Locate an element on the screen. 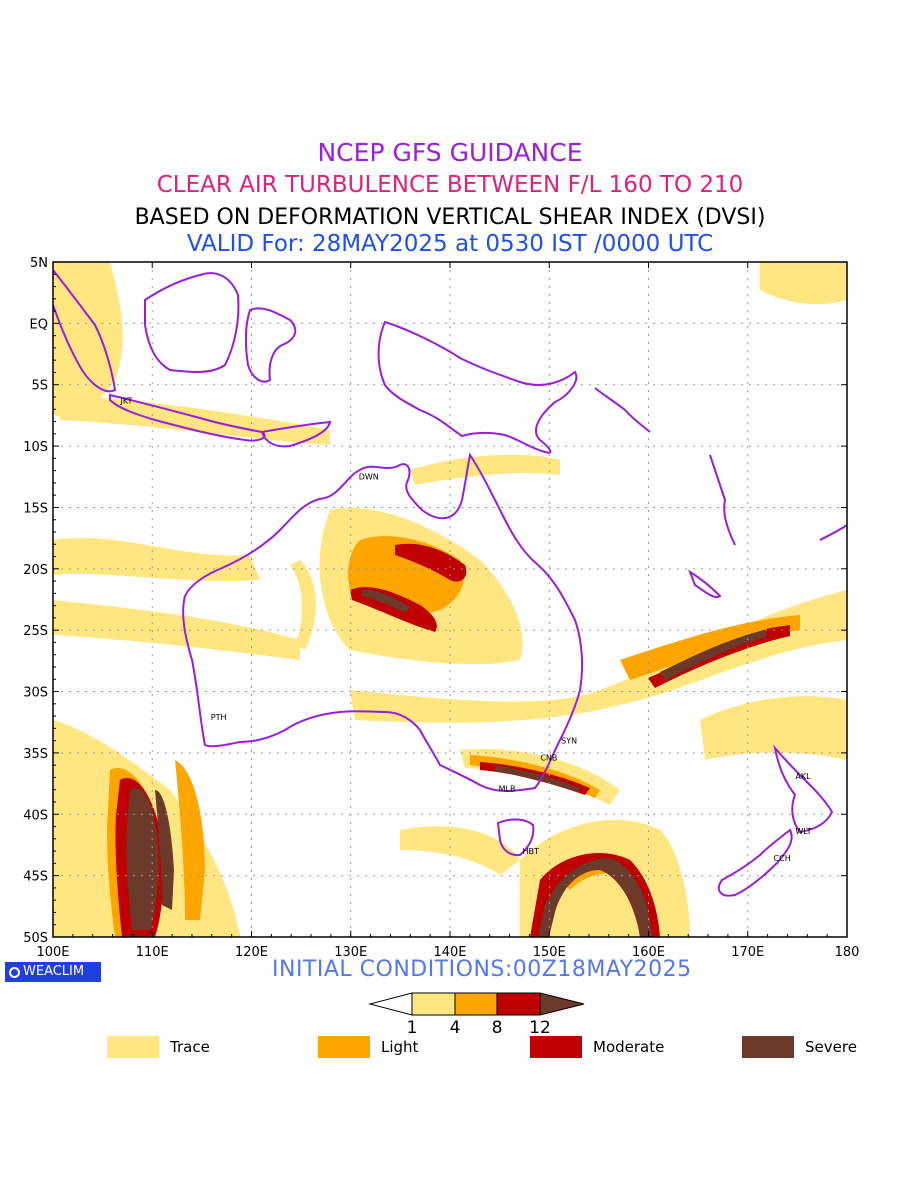 The width and height of the screenshot is (900, 1200). lon-label: 170E is located at coordinates (747, 952).